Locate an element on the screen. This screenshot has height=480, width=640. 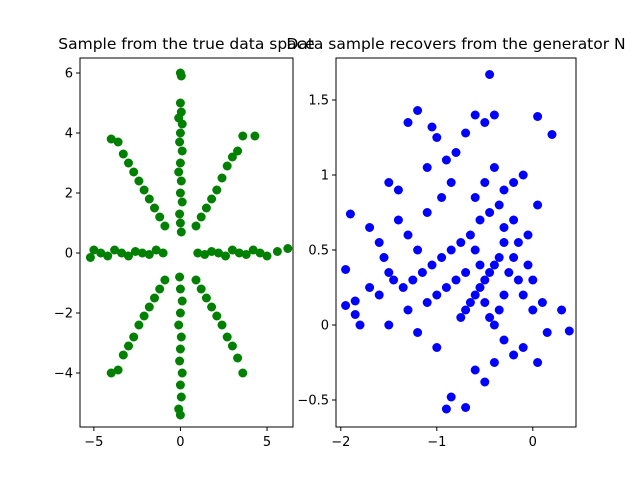
true-data-y-tick-label: −4 is located at coordinates (63, 374).